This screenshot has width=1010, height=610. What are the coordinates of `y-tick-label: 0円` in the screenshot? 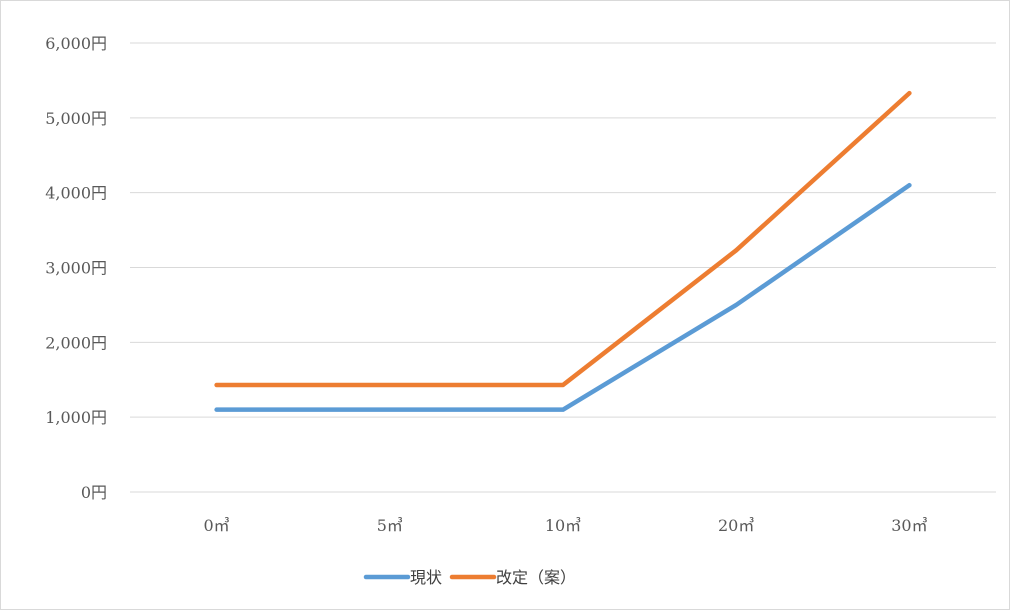 It's located at (94, 492).